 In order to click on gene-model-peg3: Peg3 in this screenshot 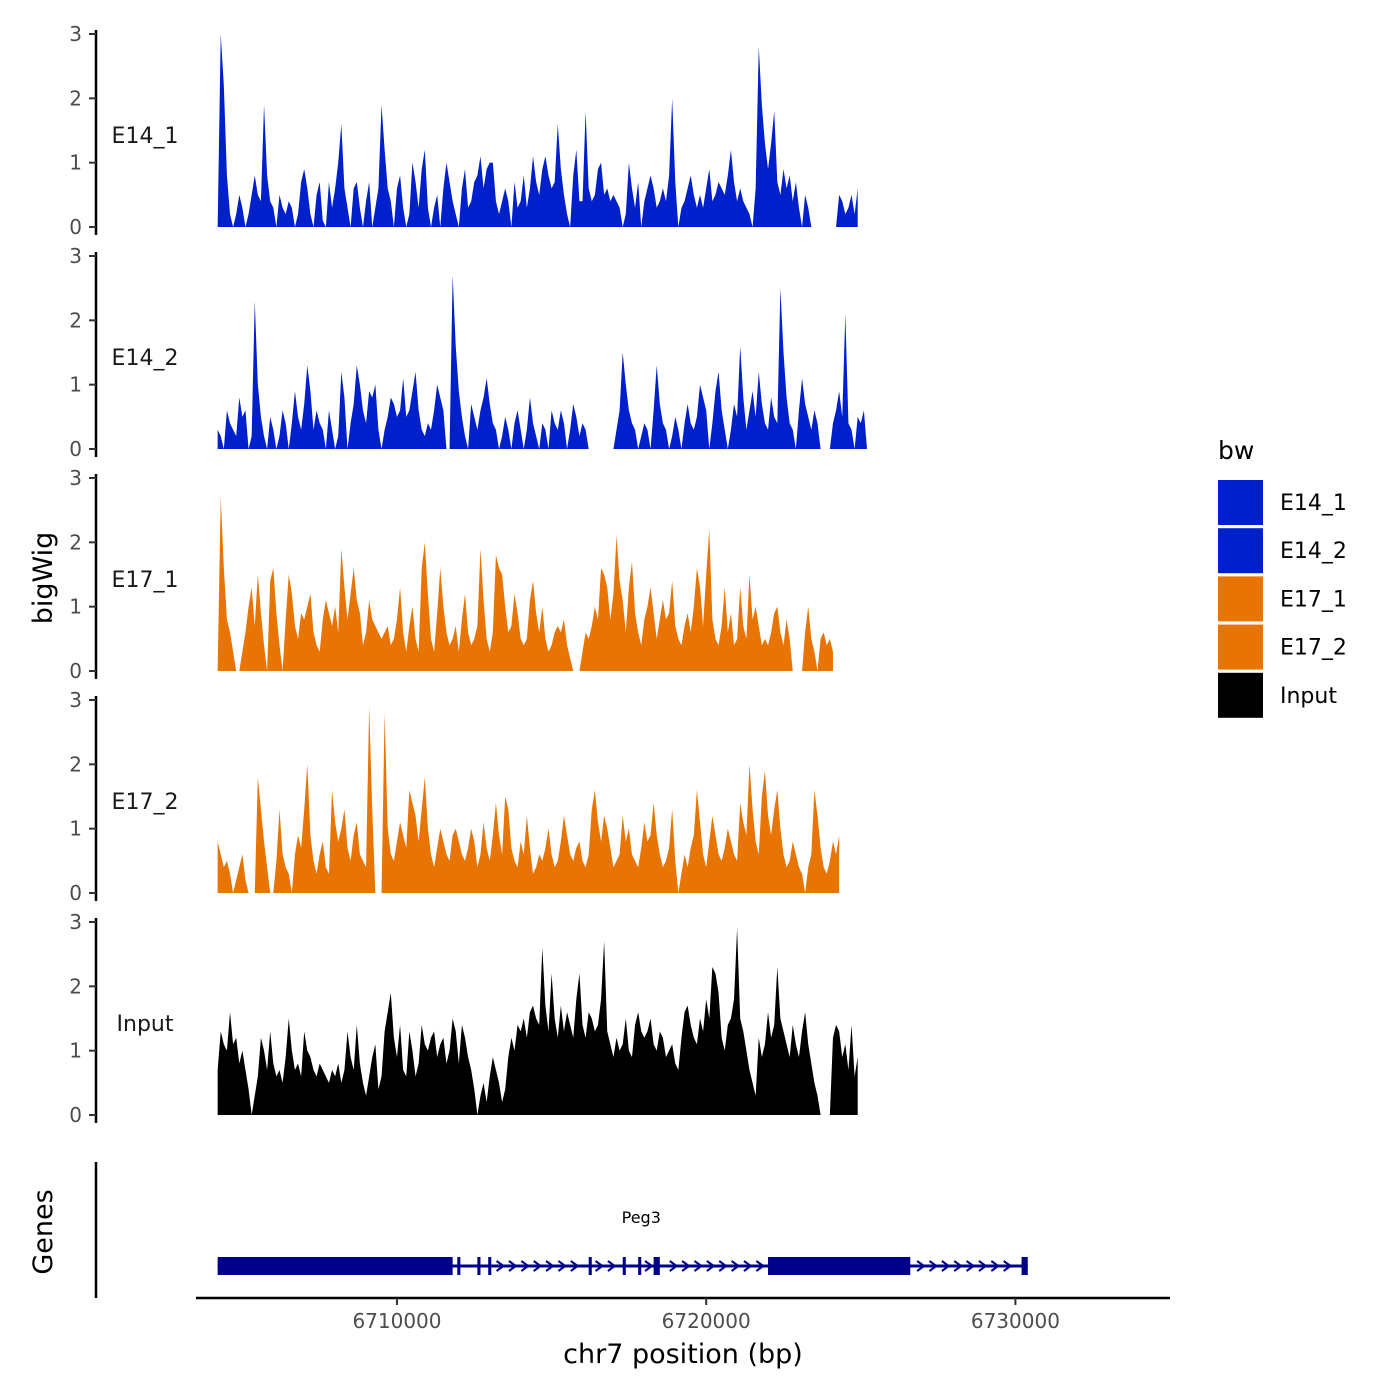, I will do `click(622, 1241)`.